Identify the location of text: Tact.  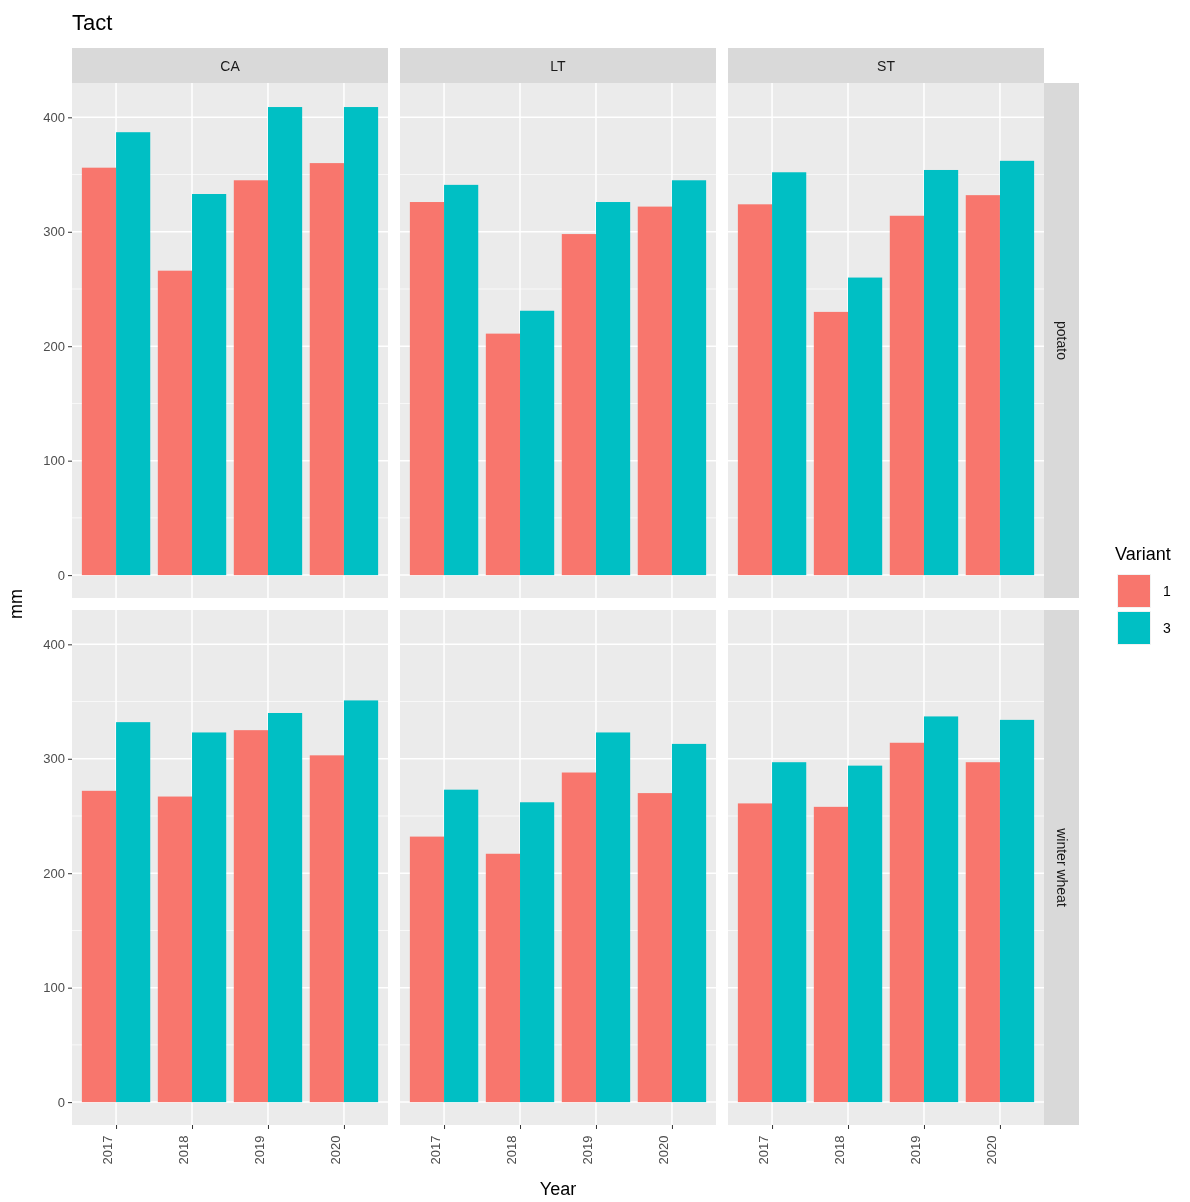
(92, 22).